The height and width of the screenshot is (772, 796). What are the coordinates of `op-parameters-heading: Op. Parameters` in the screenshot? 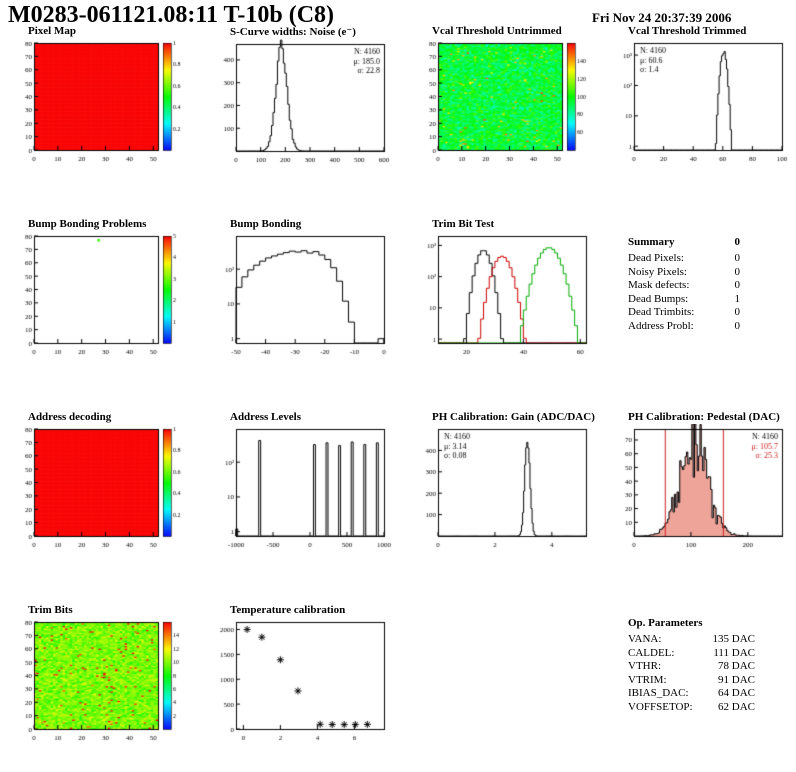 It's located at (665, 623).